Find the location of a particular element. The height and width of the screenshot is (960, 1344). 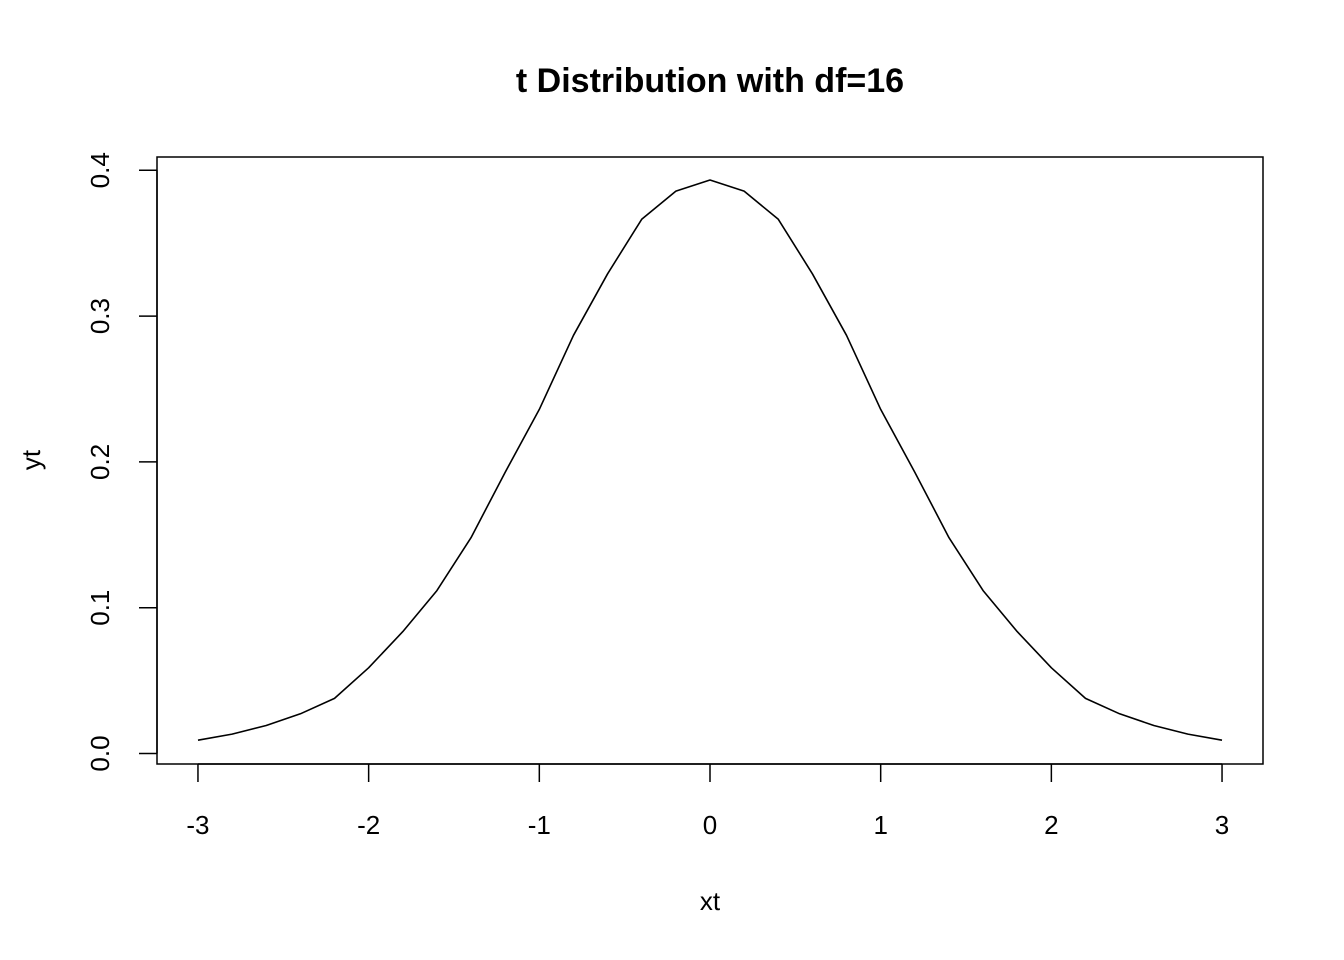

y-axis: 0.0 0.1 0.2 0.3 0.4 is located at coordinates (121, 462).